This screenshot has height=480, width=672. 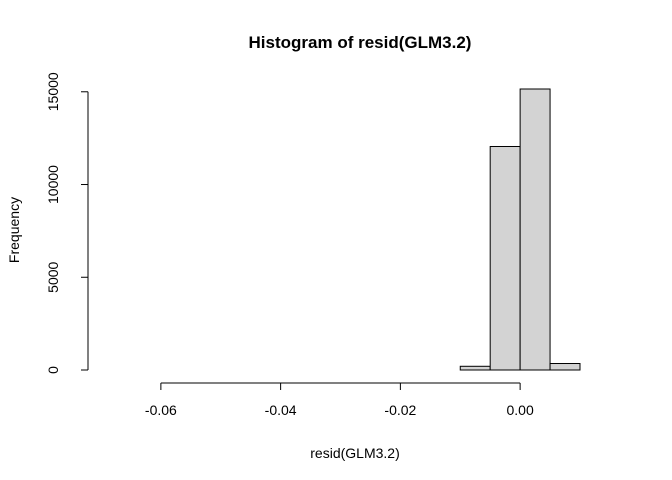 What do you see at coordinates (14, 230) in the screenshot?
I see `y-axis-label: Frequency` at bounding box center [14, 230].